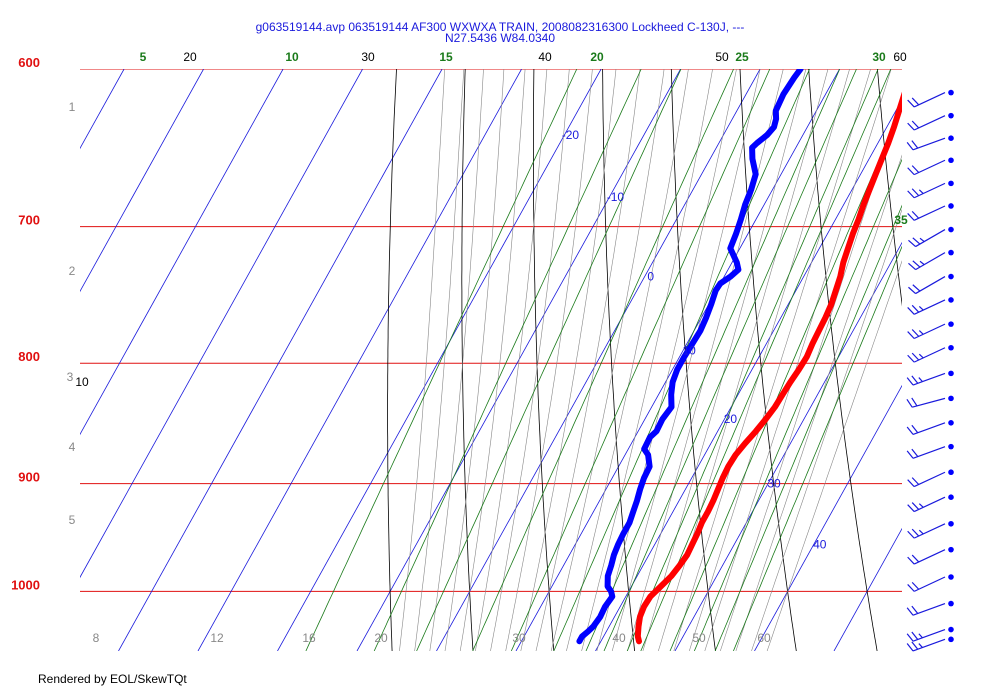  Describe the element at coordinates (519, 638) in the screenshot. I see `bottom-temp-label-4: 30` at that location.